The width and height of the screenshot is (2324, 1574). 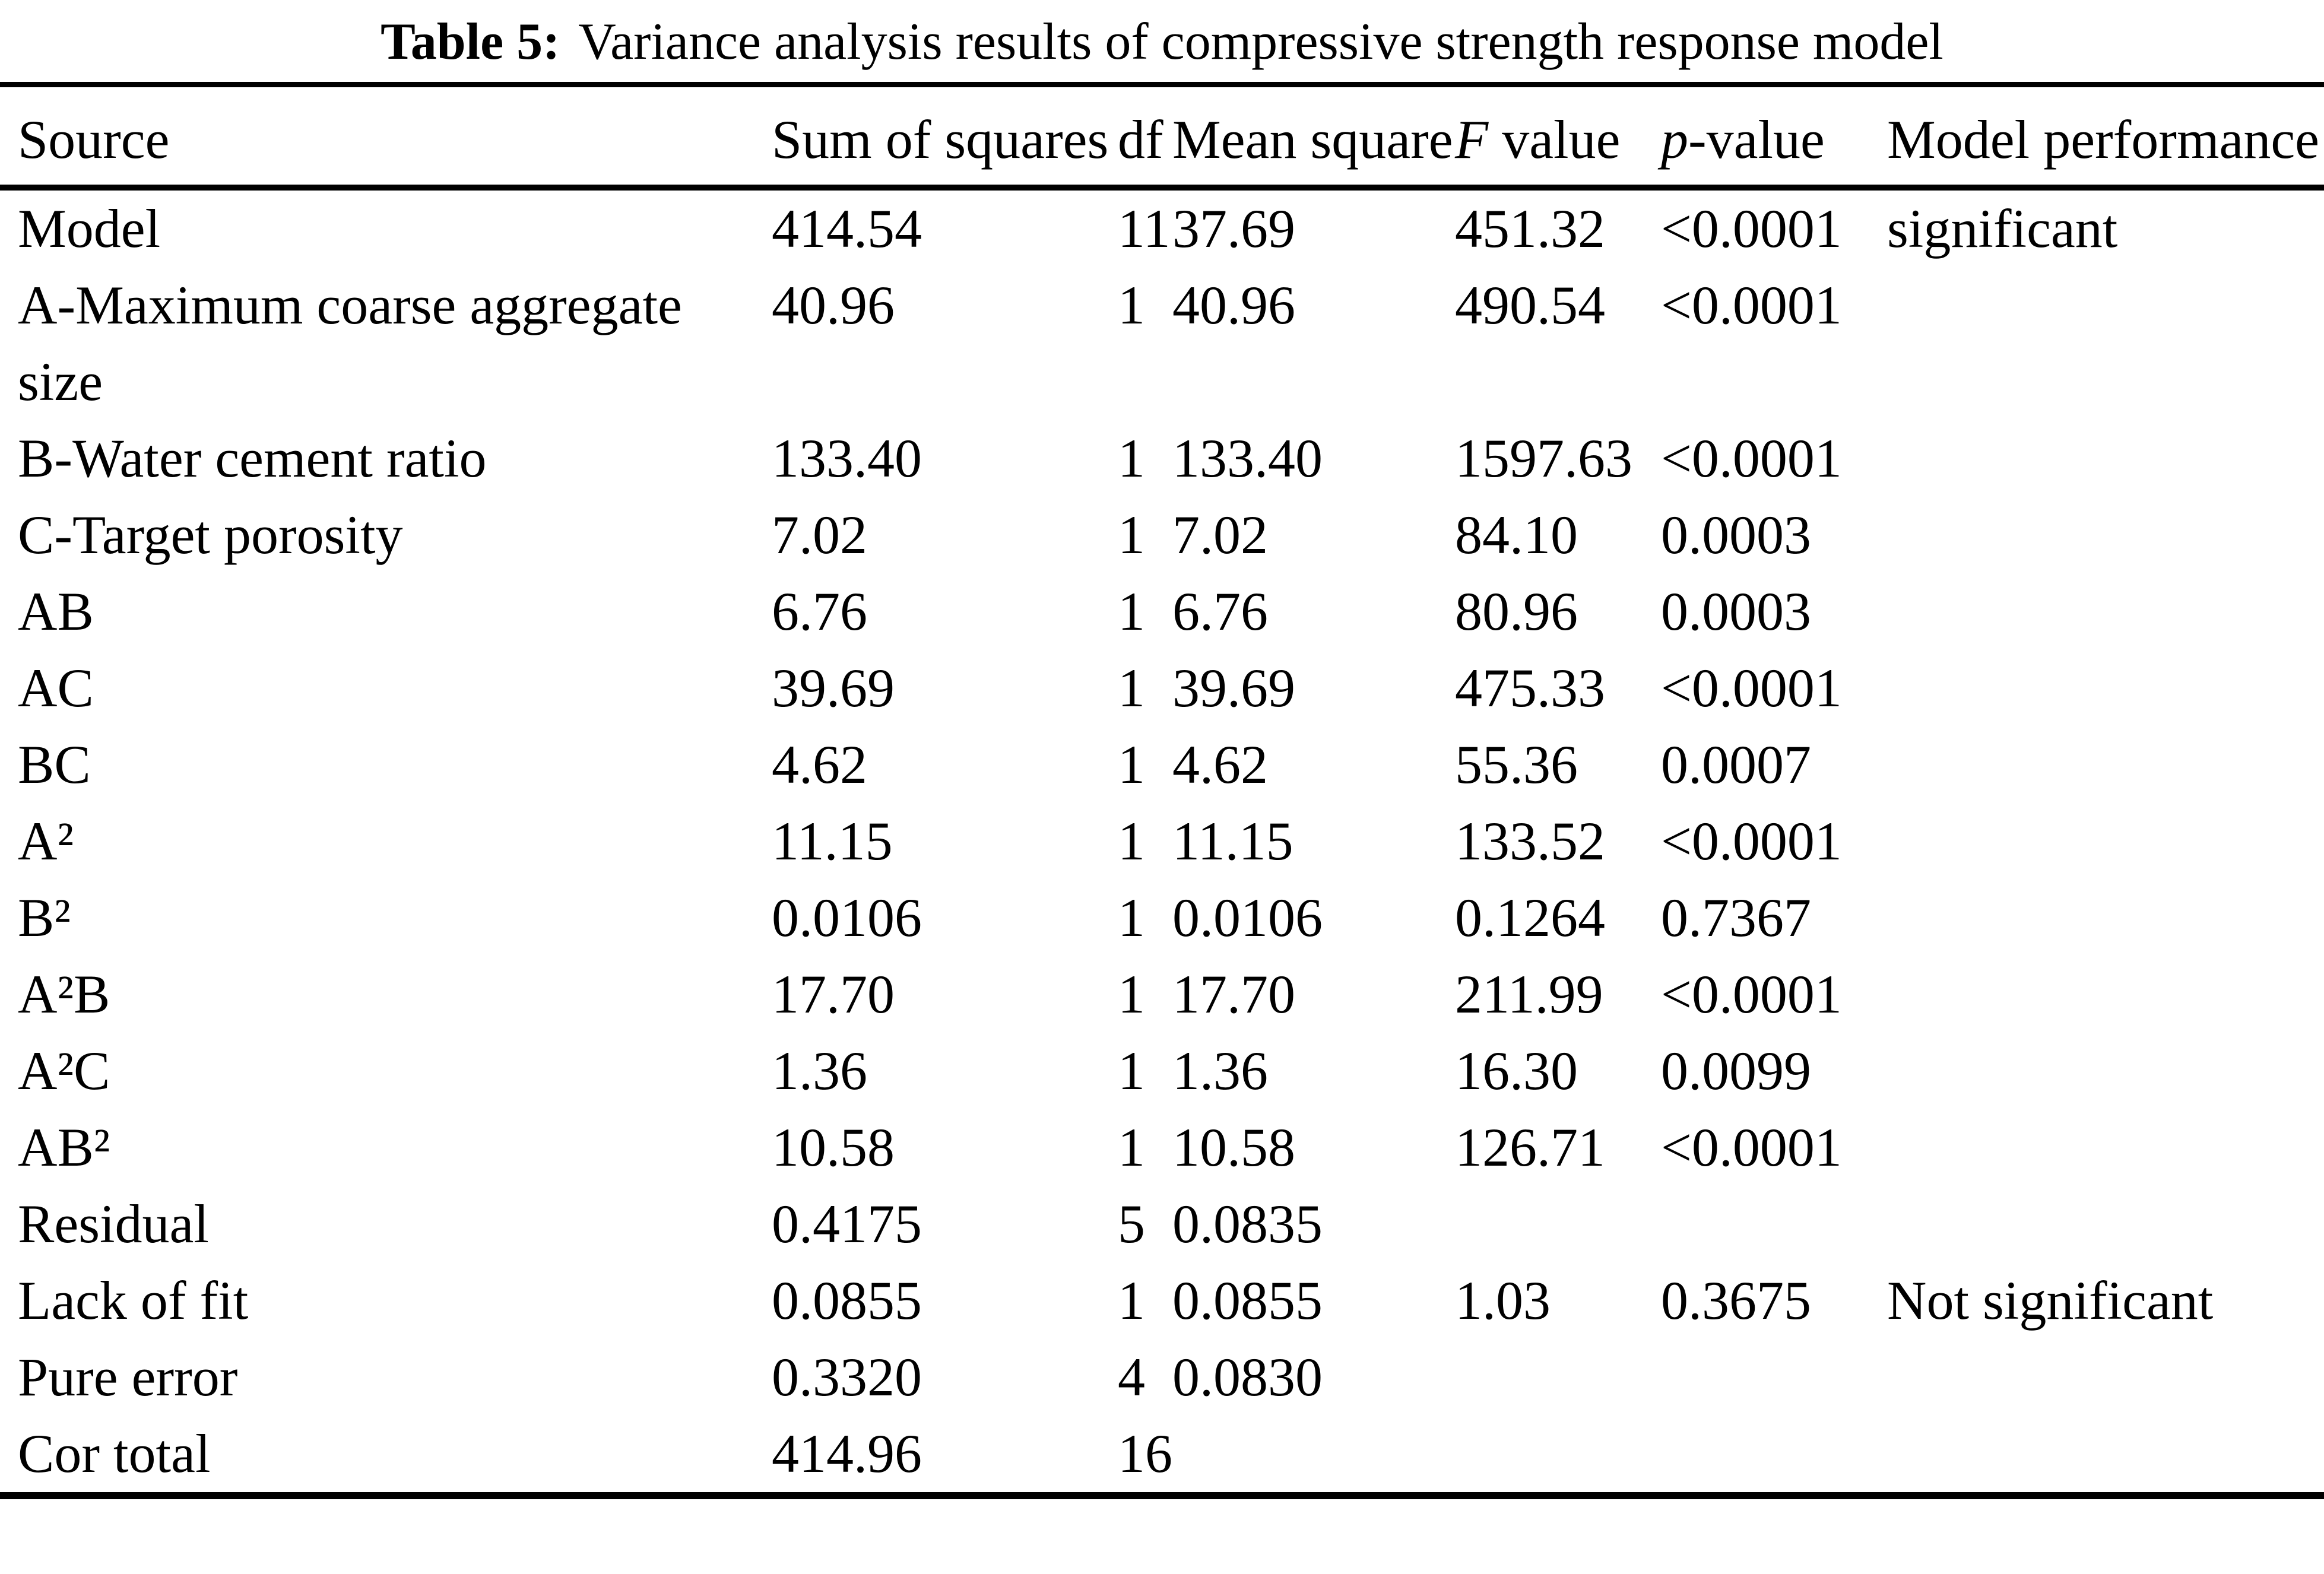 What do you see at coordinates (2105, 137) in the screenshot?
I see `col-header-model-performance: Model performance` at bounding box center [2105, 137].